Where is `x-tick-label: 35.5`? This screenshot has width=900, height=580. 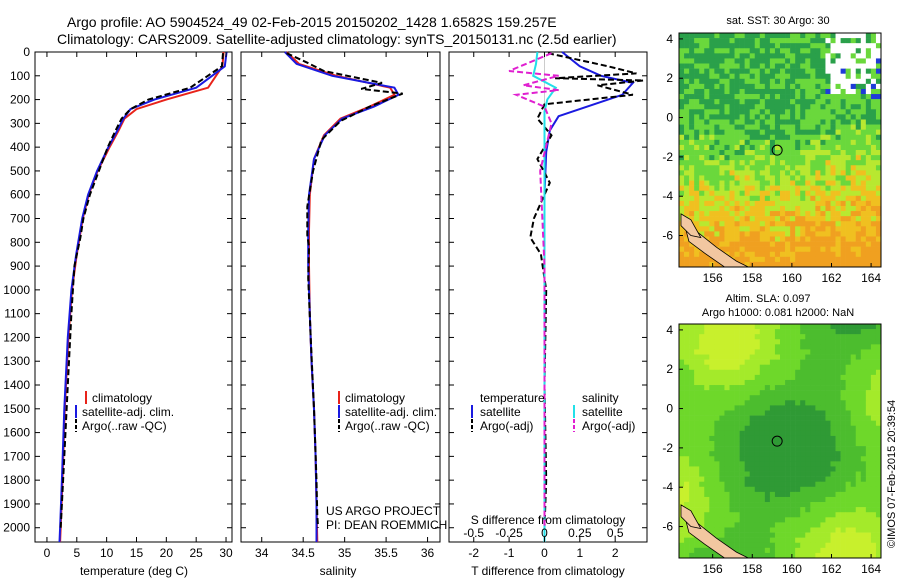
x-tick-label: 35.5 is located at coordinates (386, 553).